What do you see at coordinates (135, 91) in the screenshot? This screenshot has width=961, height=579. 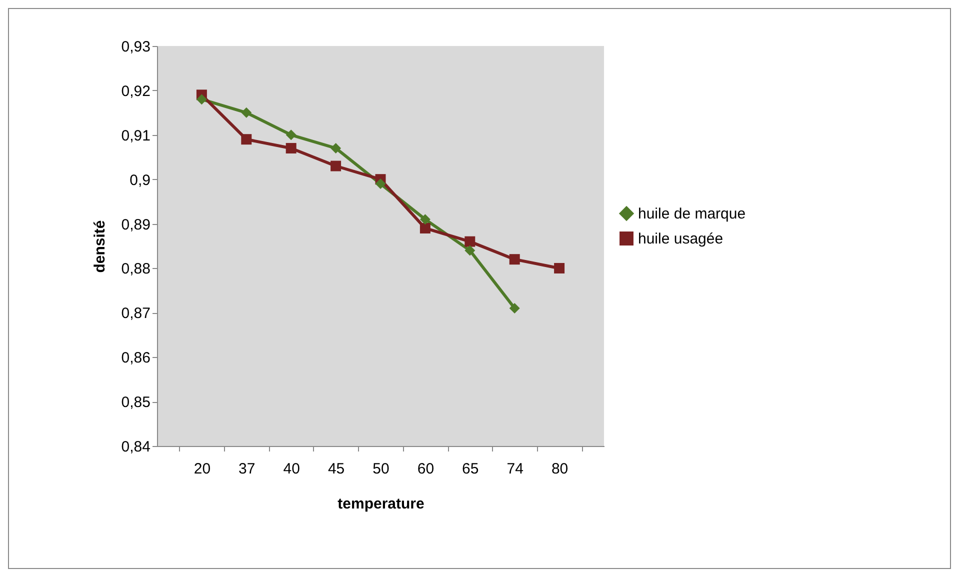 I see `y-tick-label: 0,92` at bounding box center [135, 91].